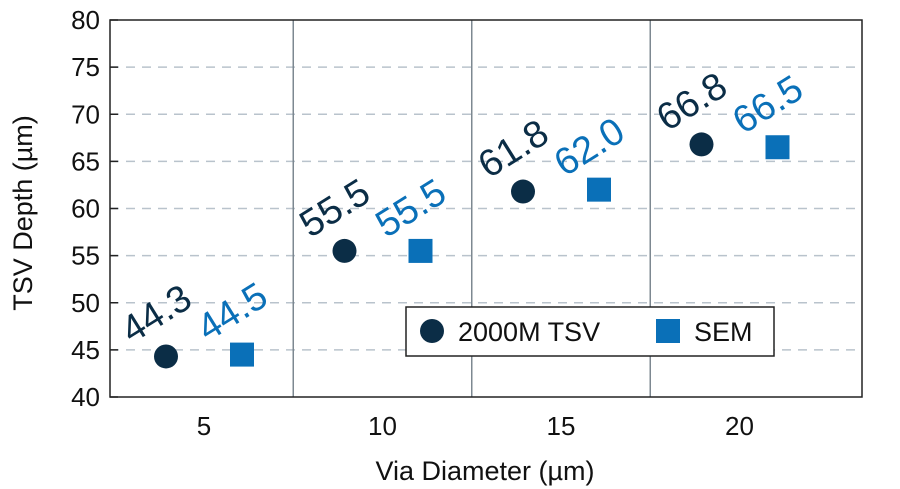  I want to click on legend-label-sem: SEM, so click(723, 332).